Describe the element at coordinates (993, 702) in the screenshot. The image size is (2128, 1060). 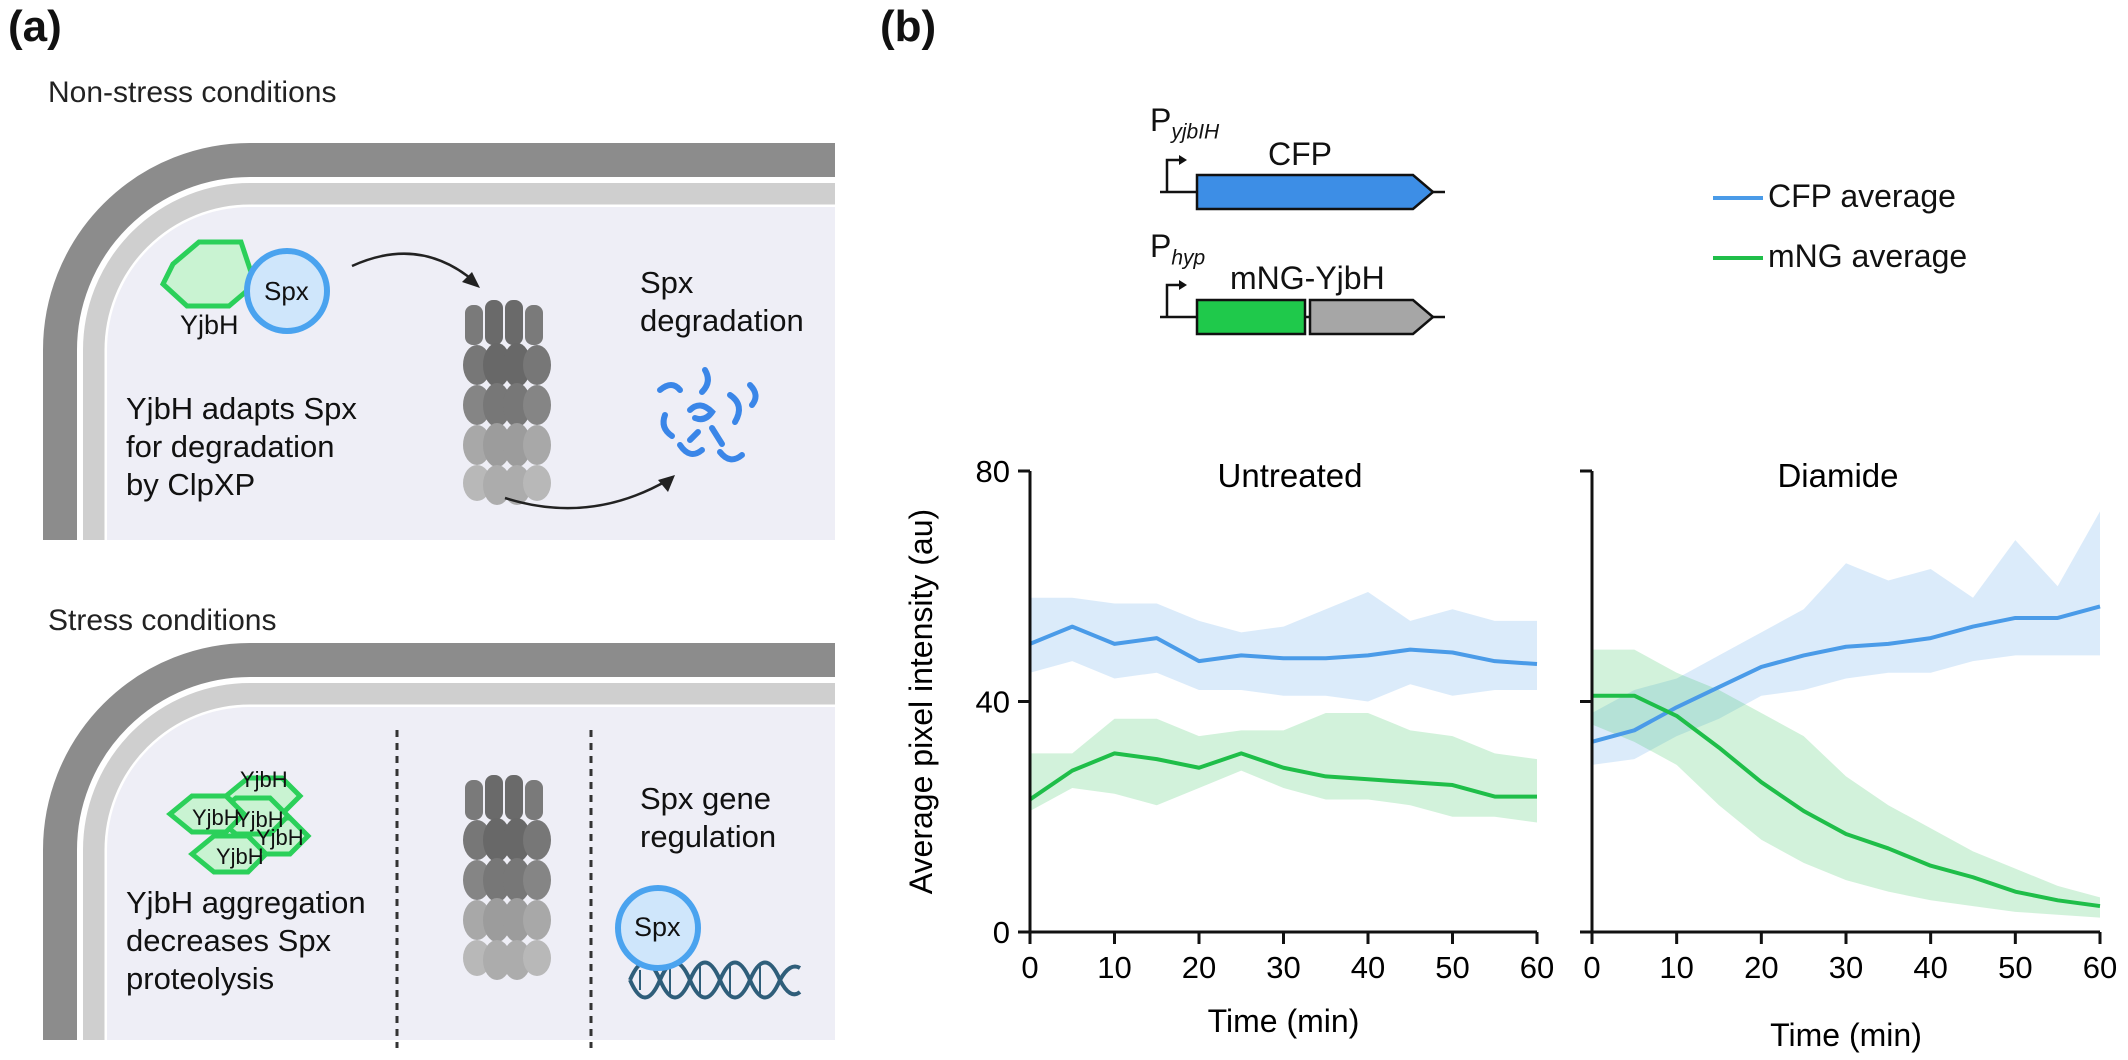
I see `y-tick-label: 40` at that location.